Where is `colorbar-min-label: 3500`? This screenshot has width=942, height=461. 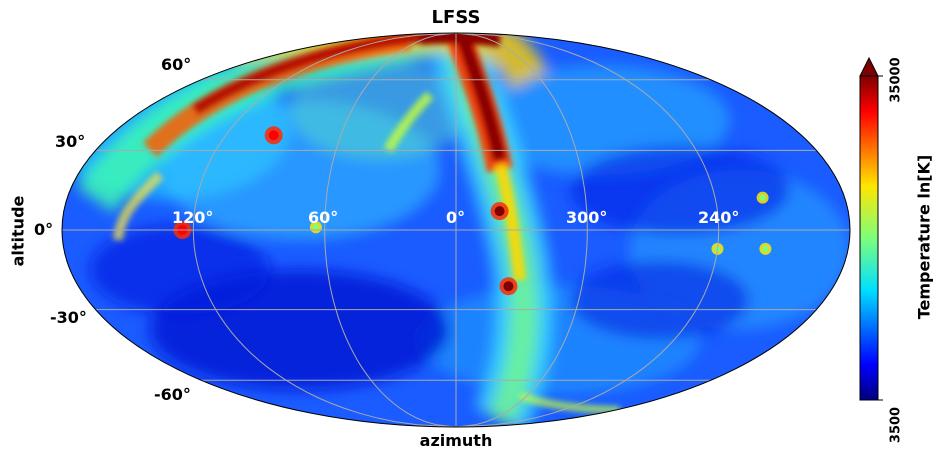 colorbar-min-label: 3500 is located at coordinates (896, 425).